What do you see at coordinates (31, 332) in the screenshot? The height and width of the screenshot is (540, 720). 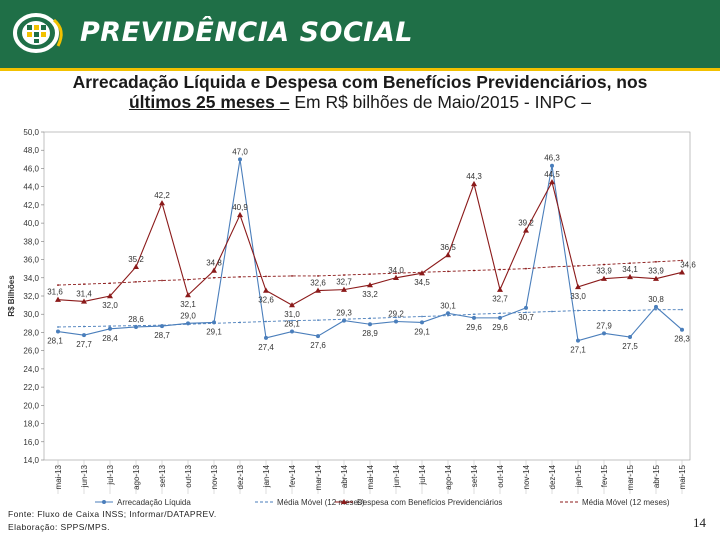 I see `y-tick-label: 28,0` at bounding box center [31, 332].